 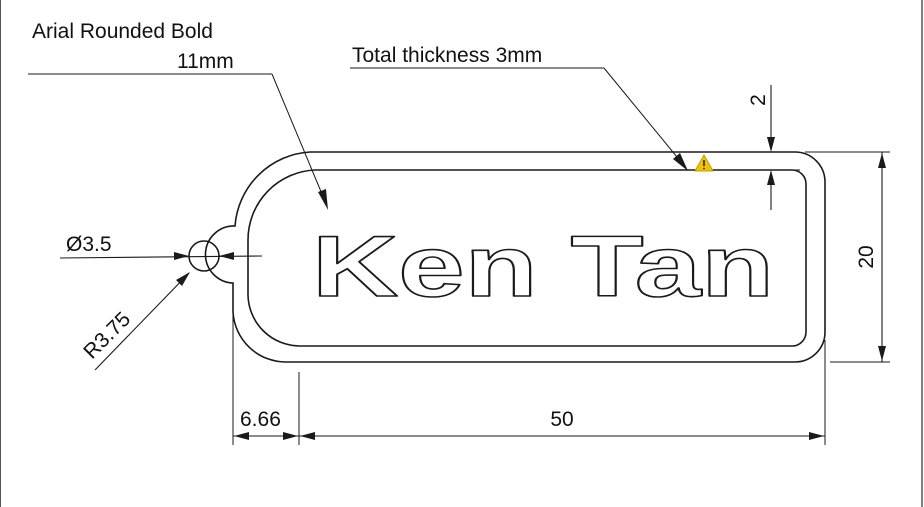 I want to click on ring-offset-arrow-left, so click(x=241, y=436).